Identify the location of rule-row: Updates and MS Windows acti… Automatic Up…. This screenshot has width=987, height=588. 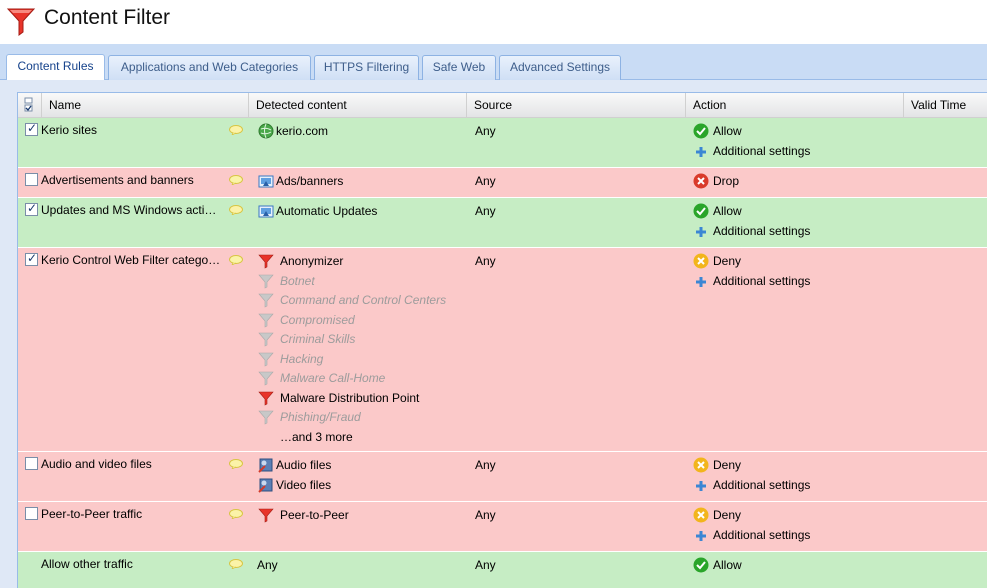
(502, 223).